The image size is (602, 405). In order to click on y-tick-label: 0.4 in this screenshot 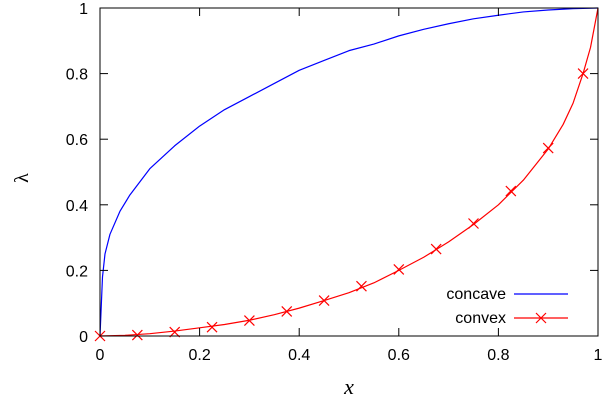, I will do `click(77, 206)`.